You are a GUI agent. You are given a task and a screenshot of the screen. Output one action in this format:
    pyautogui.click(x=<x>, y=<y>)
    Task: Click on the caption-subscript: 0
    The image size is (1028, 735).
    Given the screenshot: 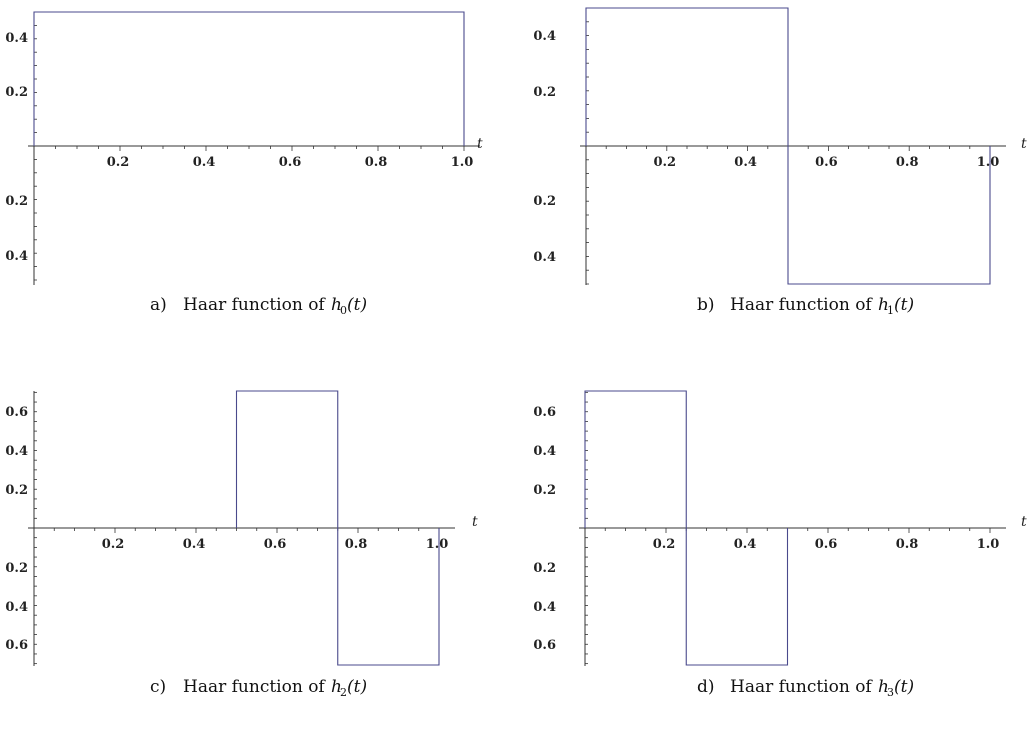 What is the action you would take?
    pyautogui.click(x=343, y=310)
    